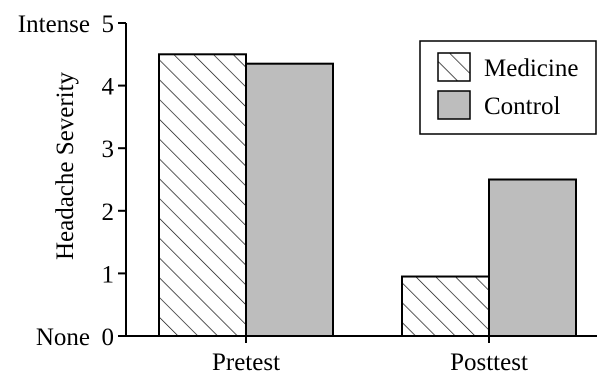  I want to click on y-tick-word-low: None, so click(63, 337).